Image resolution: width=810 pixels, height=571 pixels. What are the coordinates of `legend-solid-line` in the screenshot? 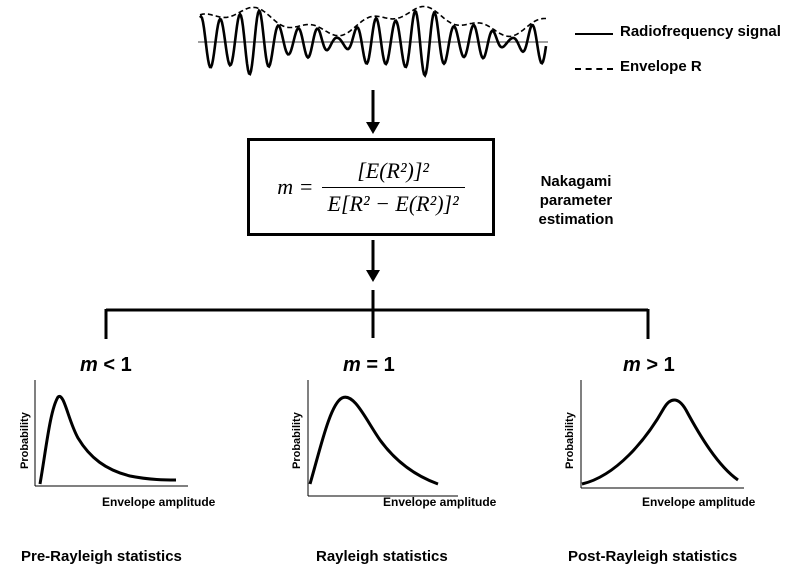 It's located at (594, 34).